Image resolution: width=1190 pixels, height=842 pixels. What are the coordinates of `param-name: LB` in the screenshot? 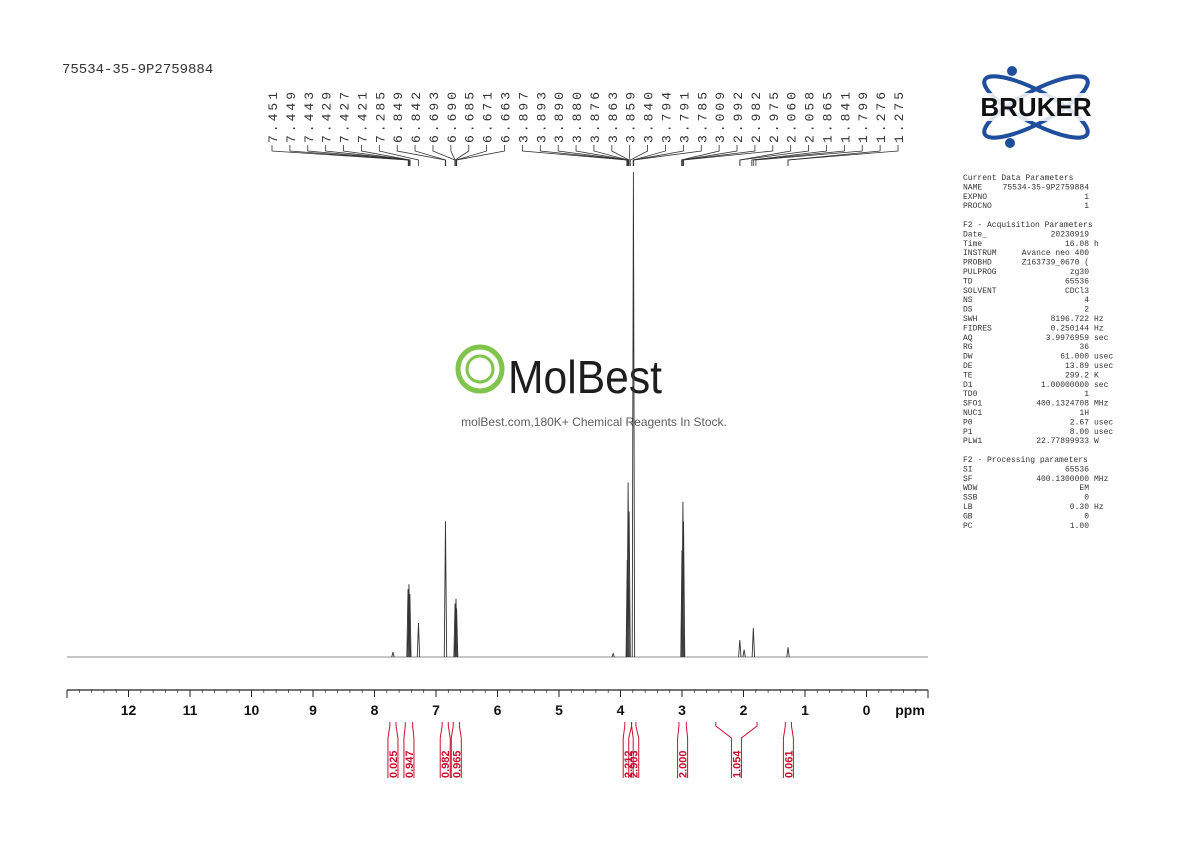 It's located at (968, 507).